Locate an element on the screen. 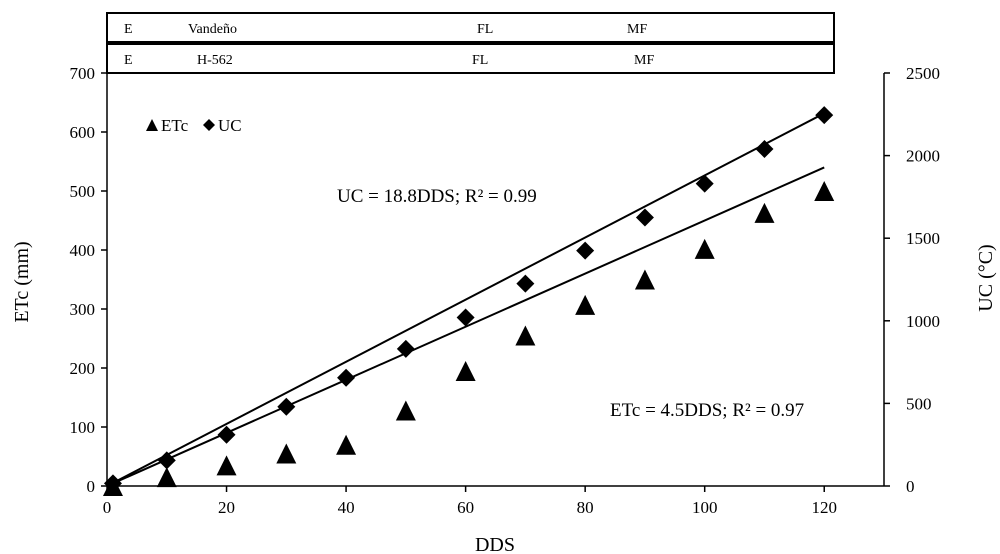 The width and height of the screenshot is (1000, 554). row1-variety: Vandeño is located at coordinates (212, 29).